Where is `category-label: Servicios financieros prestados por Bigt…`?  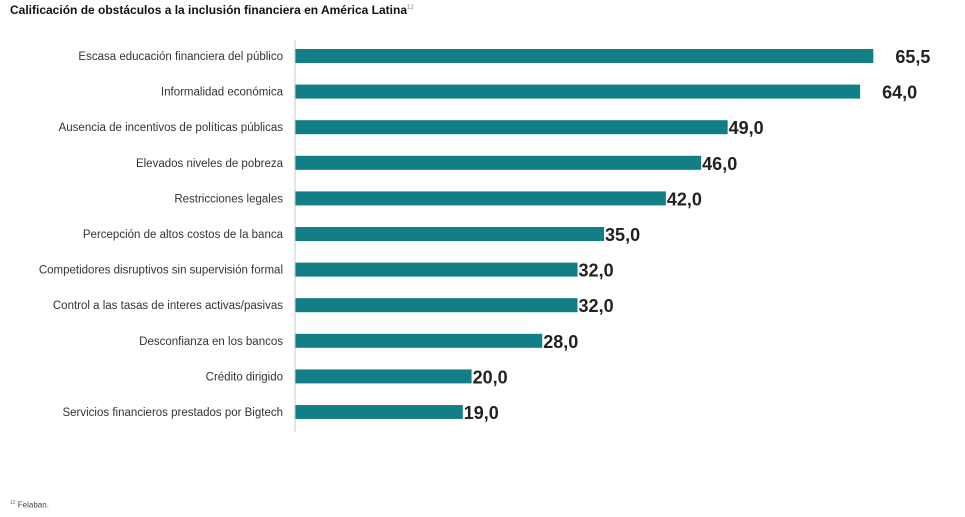 category-label: Servicios financieros prestados por Bigt… is located at coordinates (172, 413).